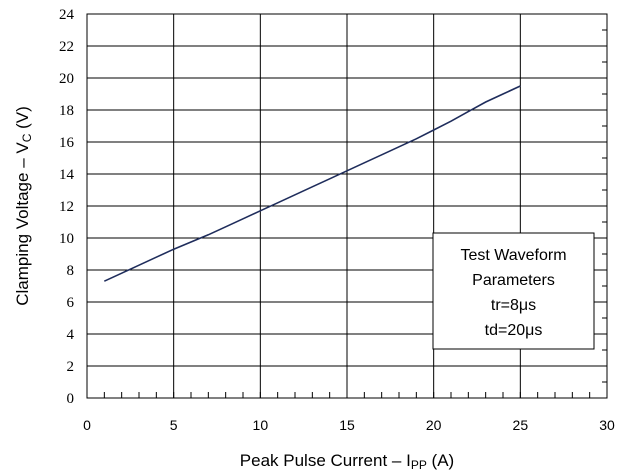 The height and width of the screenshot is (473, 627). Describe the element at coordinates (67, 175) in the screenshot. I see `y-tick-label: 14` at that location.